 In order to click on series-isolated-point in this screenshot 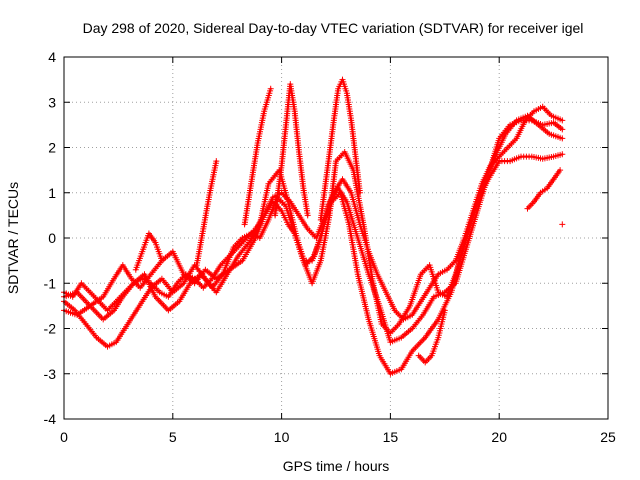, I will do `click(562, 224)`.